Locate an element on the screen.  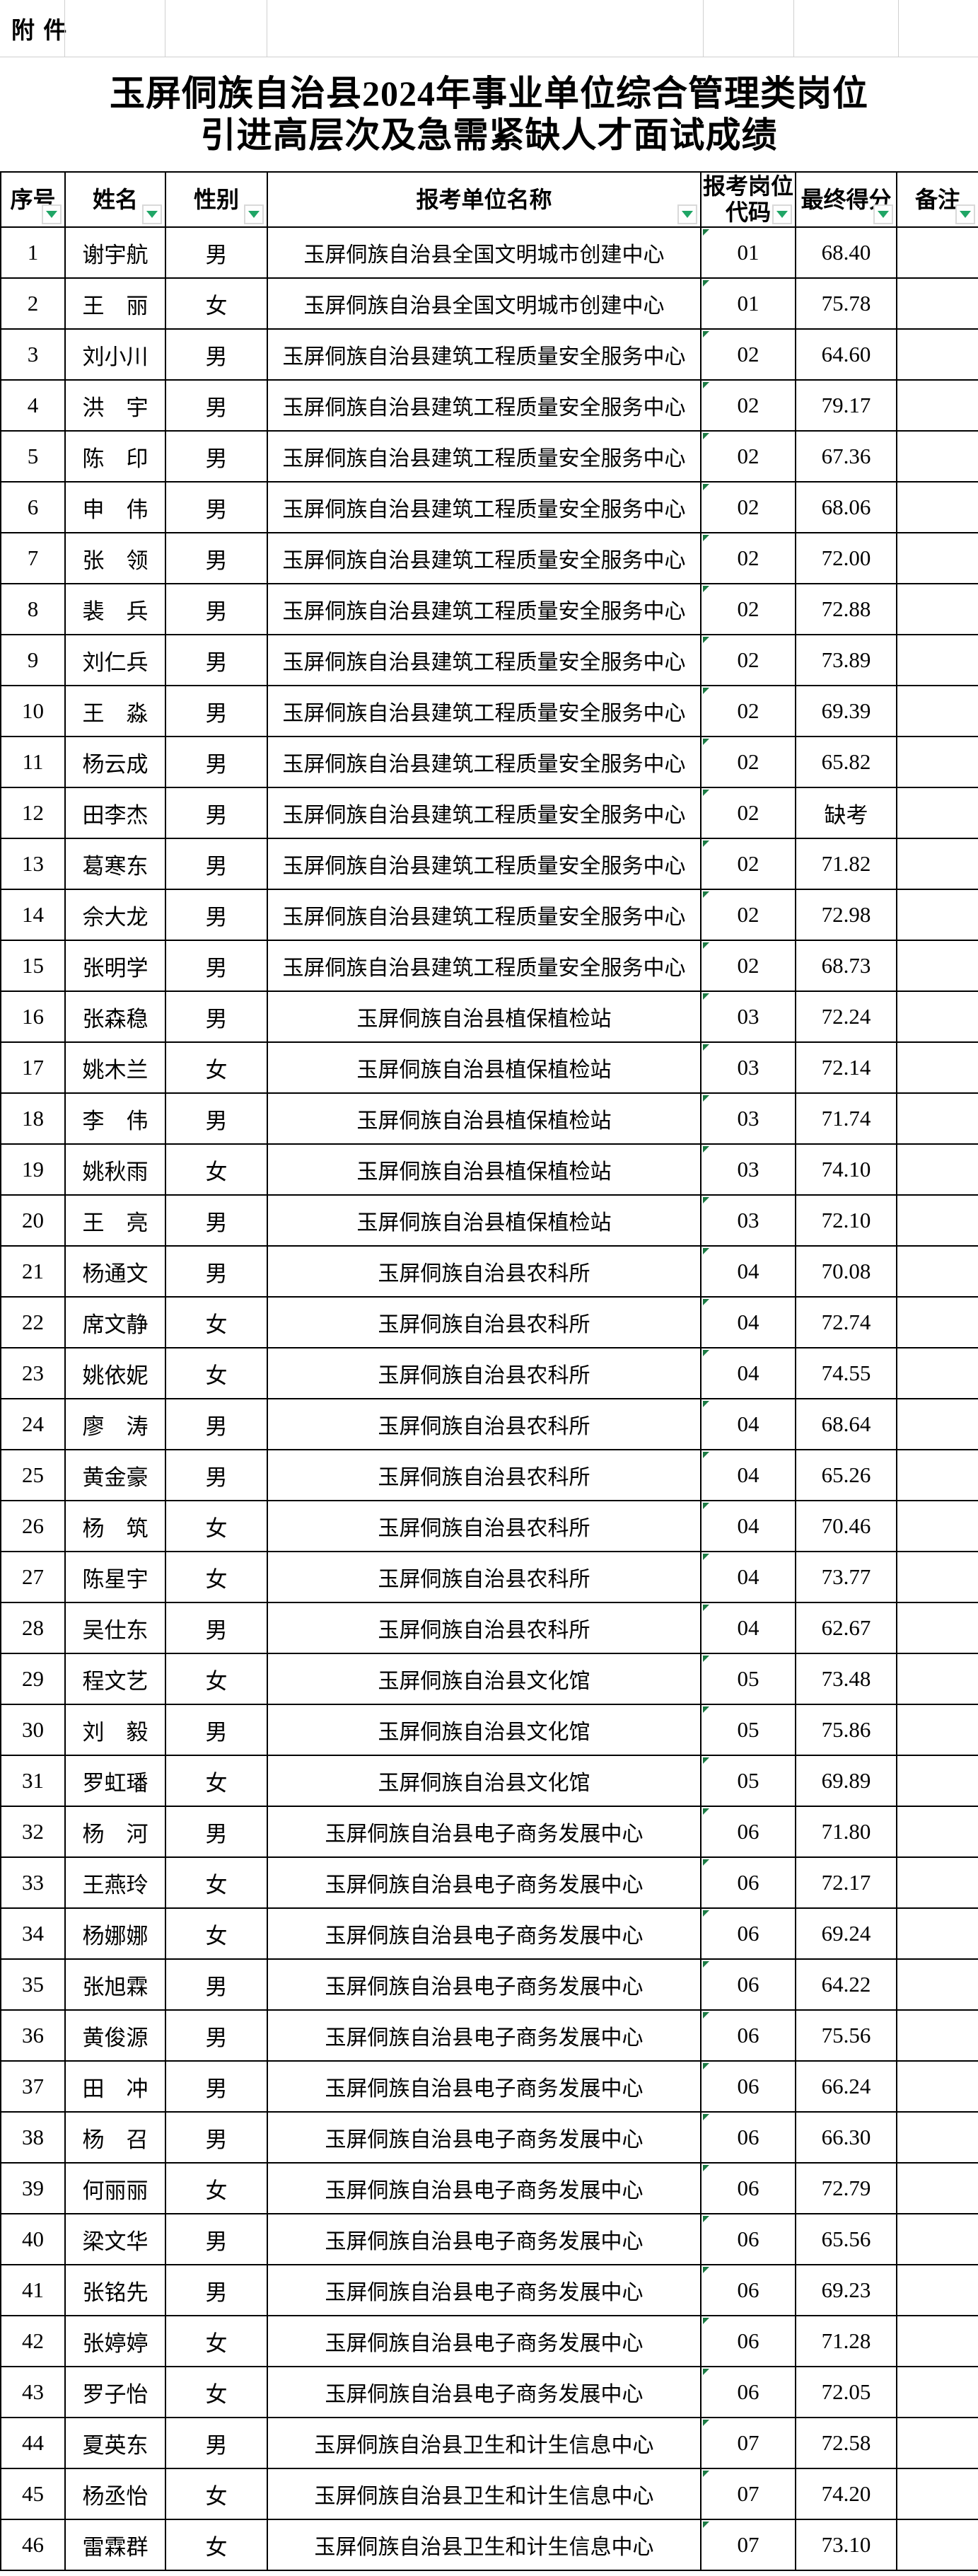
cell-final-score: 75.86 is located at coordinates (846, 1730).